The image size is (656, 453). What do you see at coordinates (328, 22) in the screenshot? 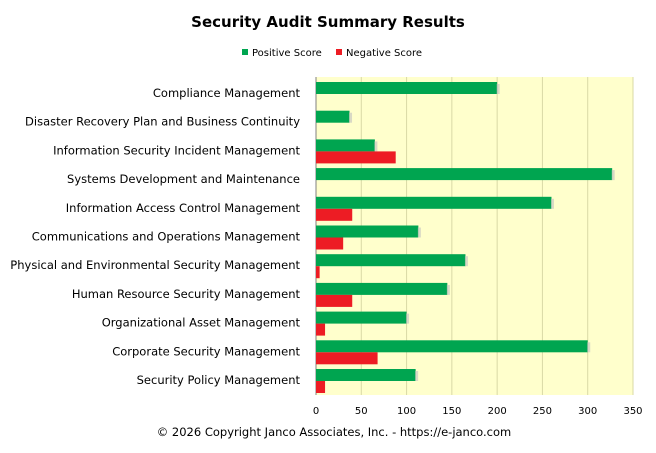
I see `chart-title: Security Audit Summary Results` at bounding box center [328, 22].